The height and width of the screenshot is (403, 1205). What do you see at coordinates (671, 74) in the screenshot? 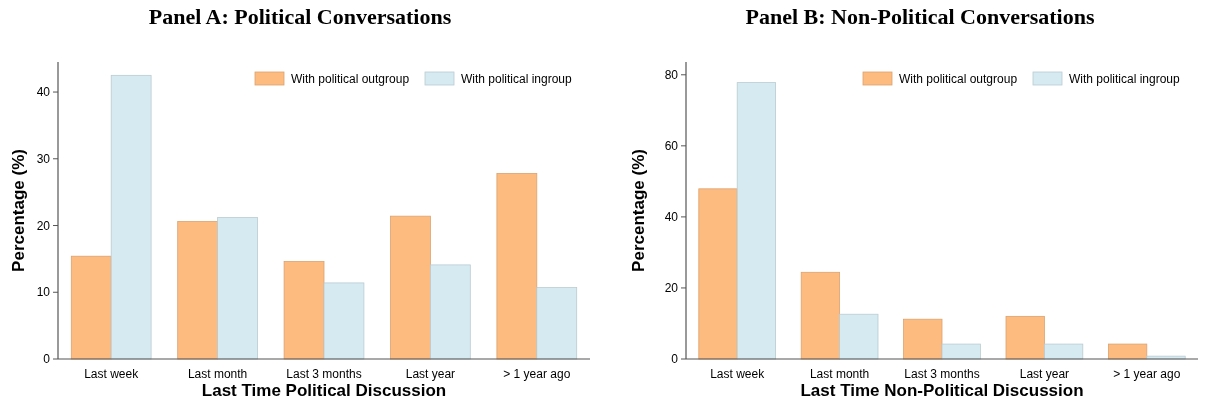
I see `y-tick-label: 80` at bounding box center [671, 74].